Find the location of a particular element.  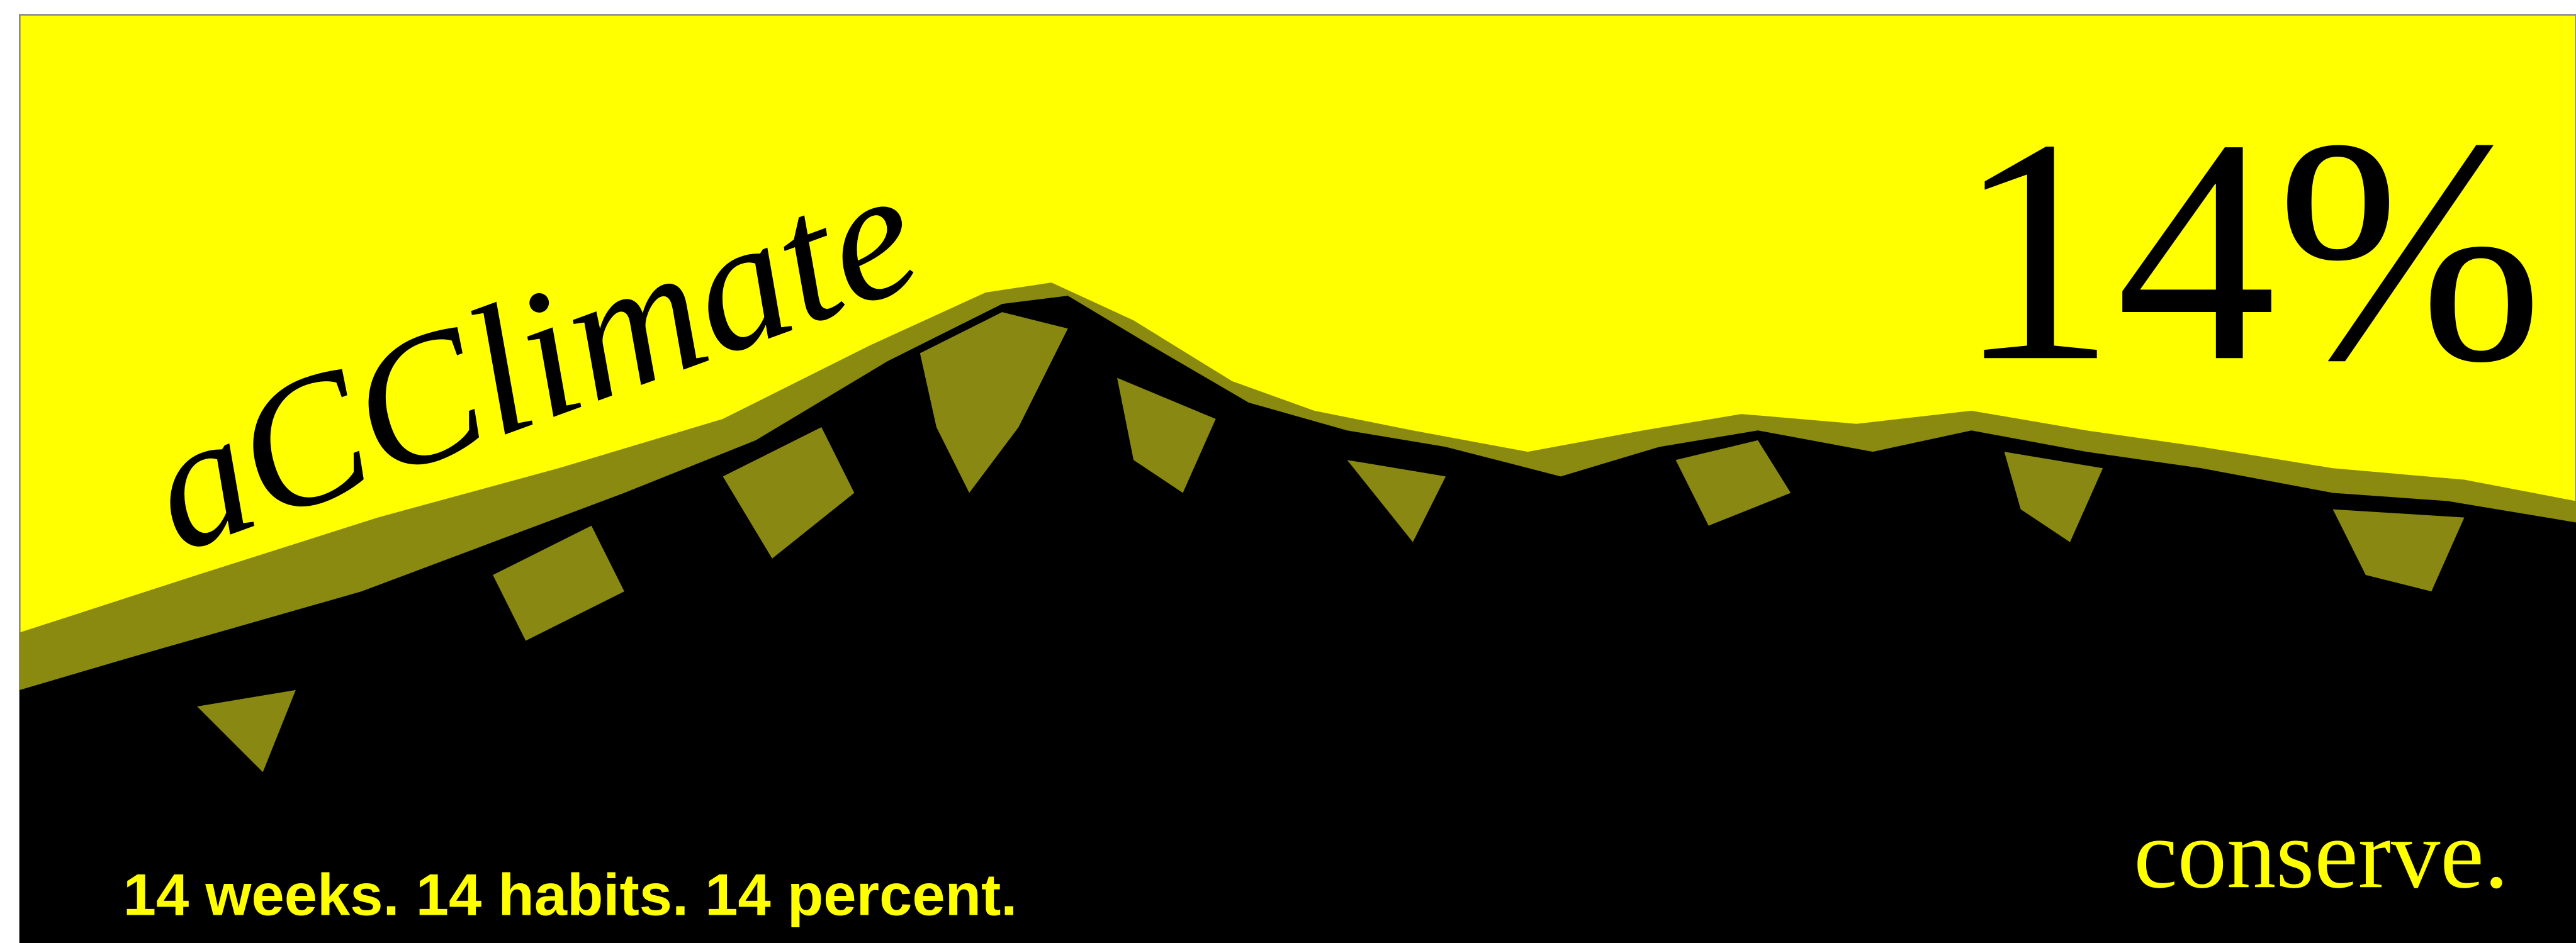

call-to-action: conserve. is located at coordinates (2321, 854).